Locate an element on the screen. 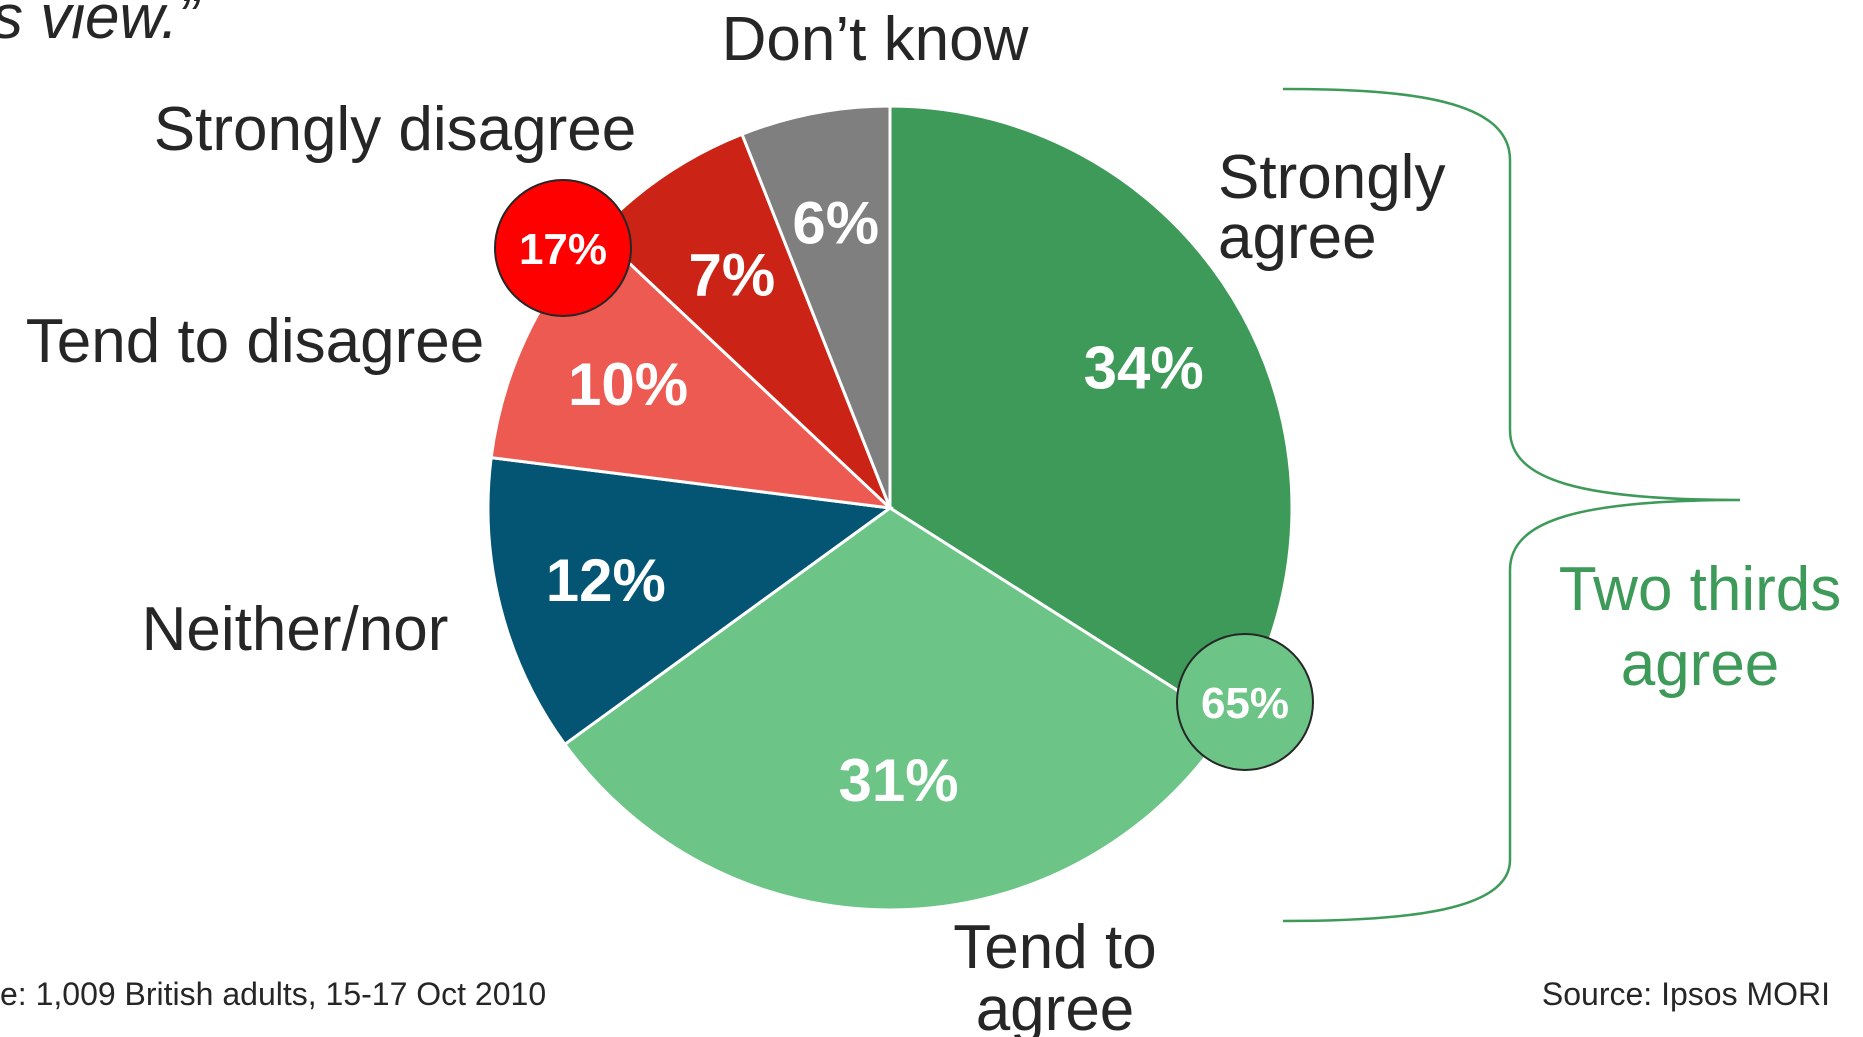  source-note: Source: Ipsos MORI is located at coordinates (1686, 994).